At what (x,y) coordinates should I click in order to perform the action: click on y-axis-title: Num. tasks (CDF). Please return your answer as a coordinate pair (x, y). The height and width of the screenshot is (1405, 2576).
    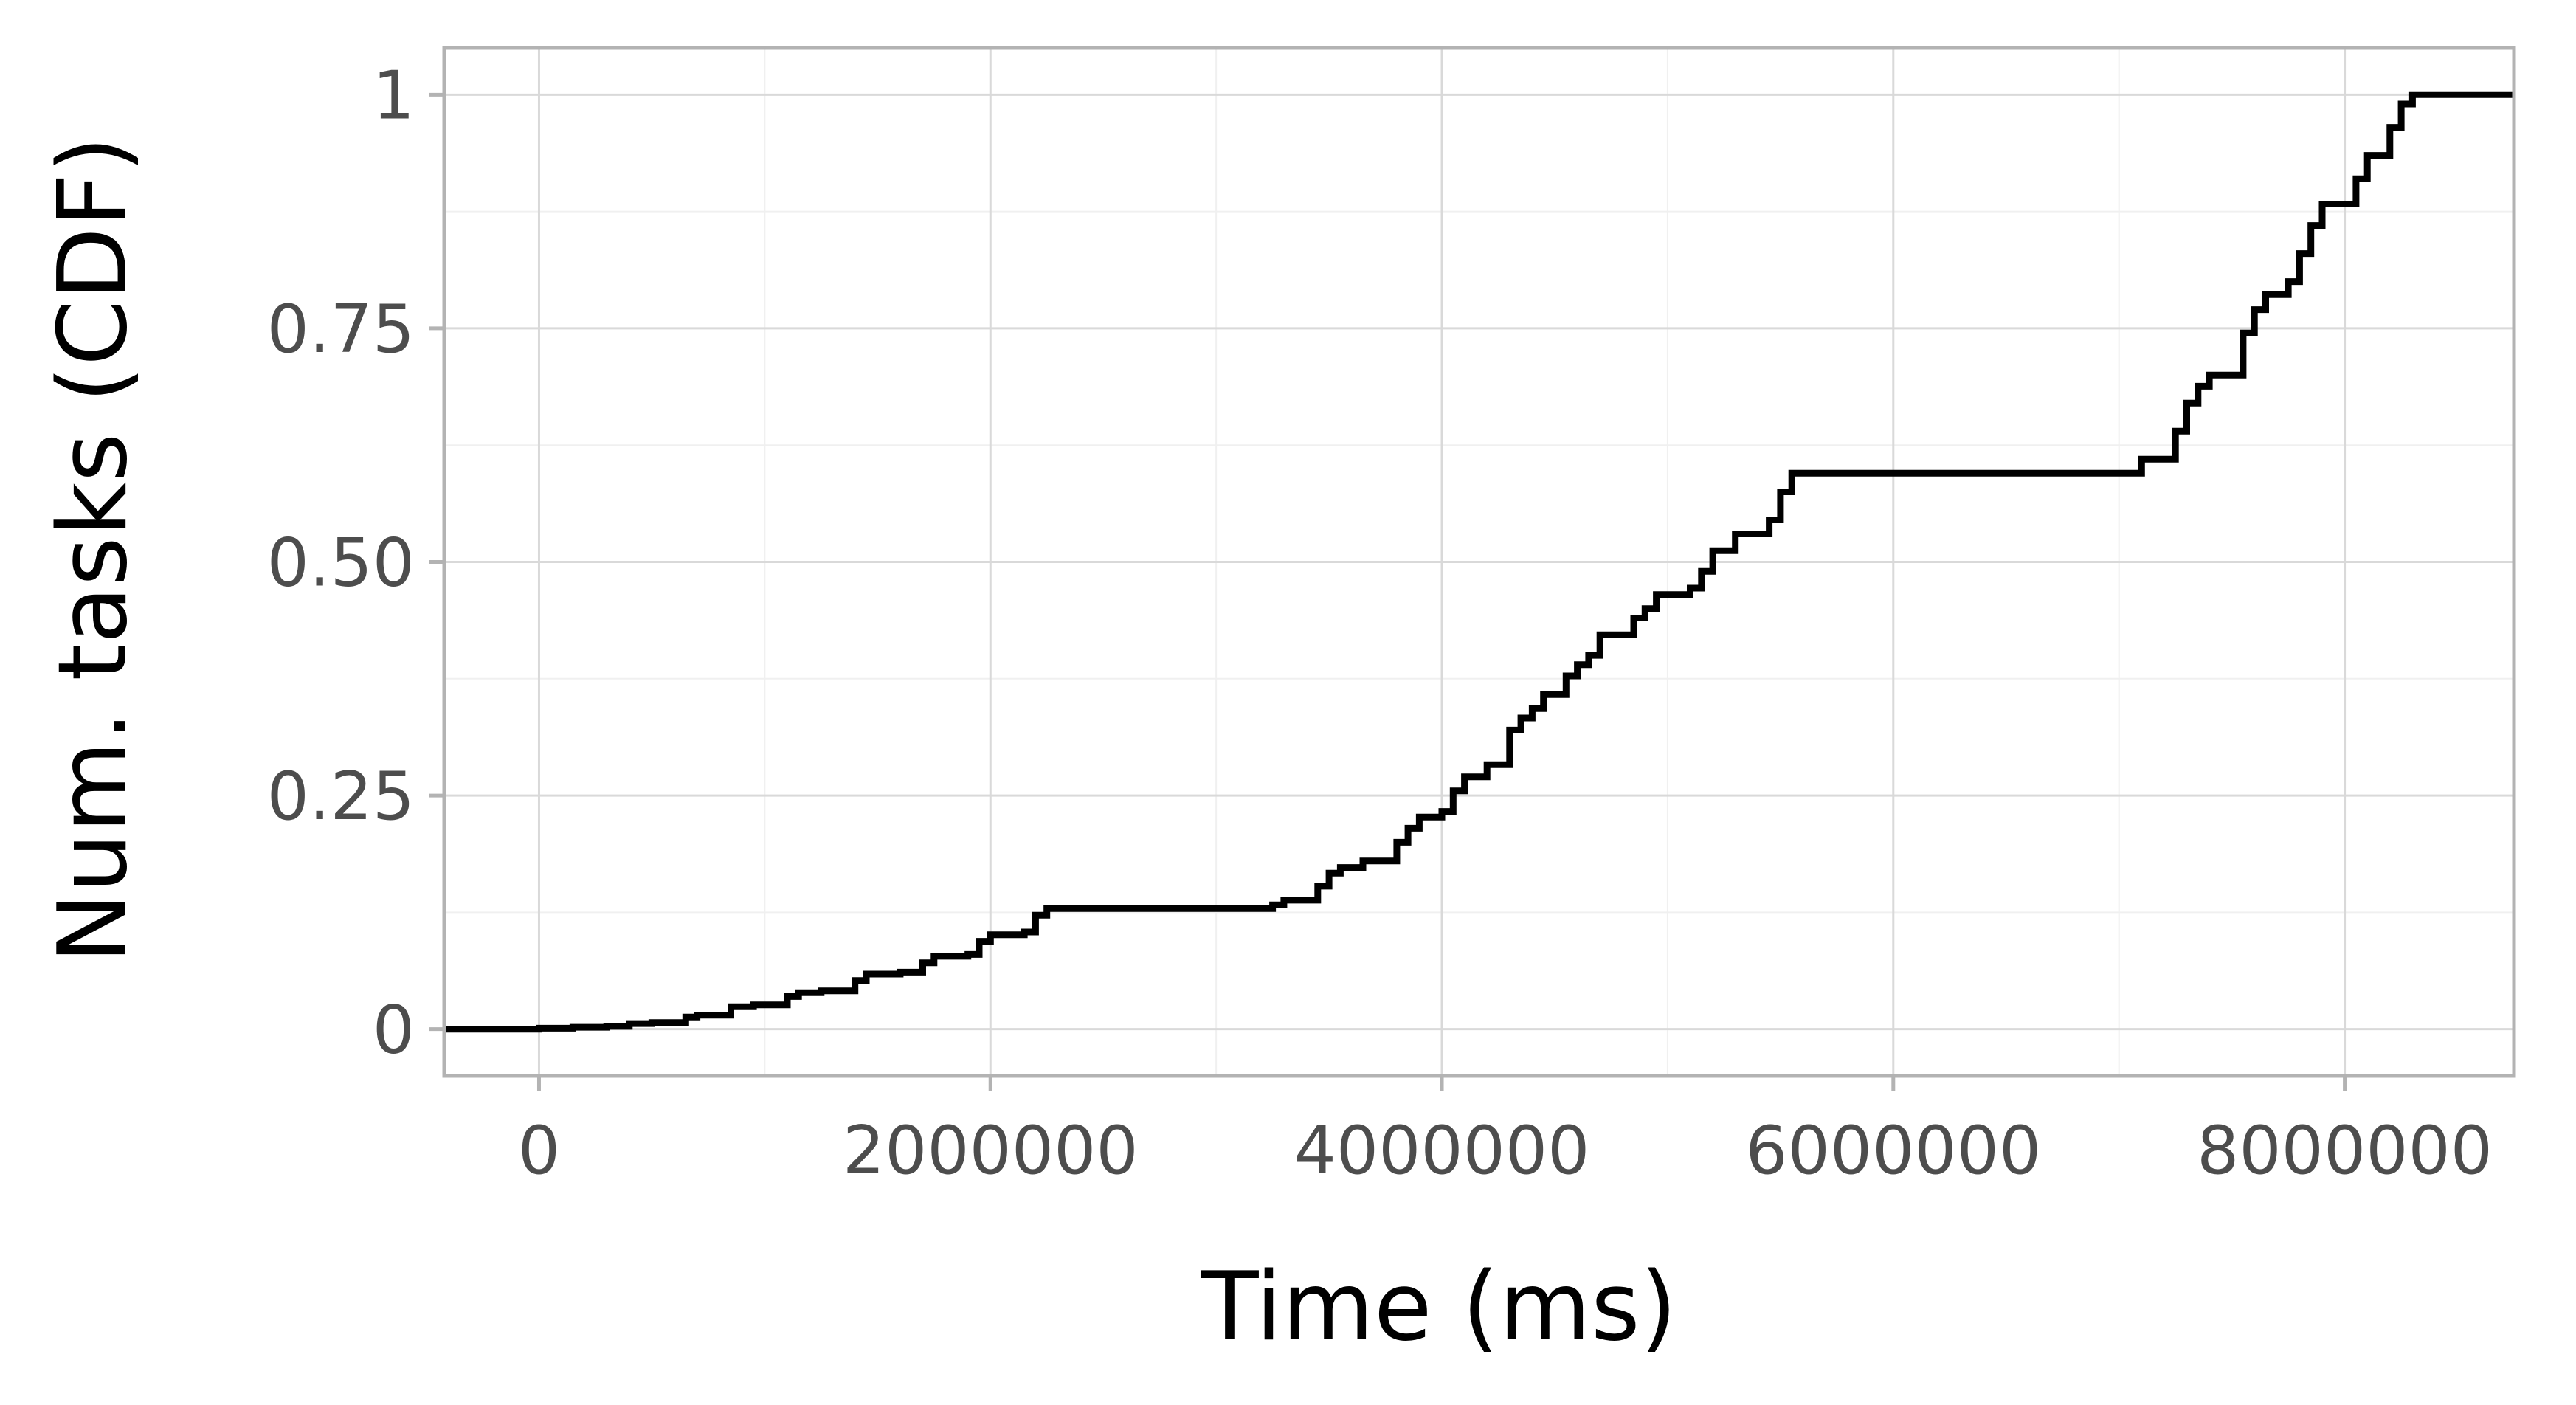
    Looking at the image, I should click on (93, 549).